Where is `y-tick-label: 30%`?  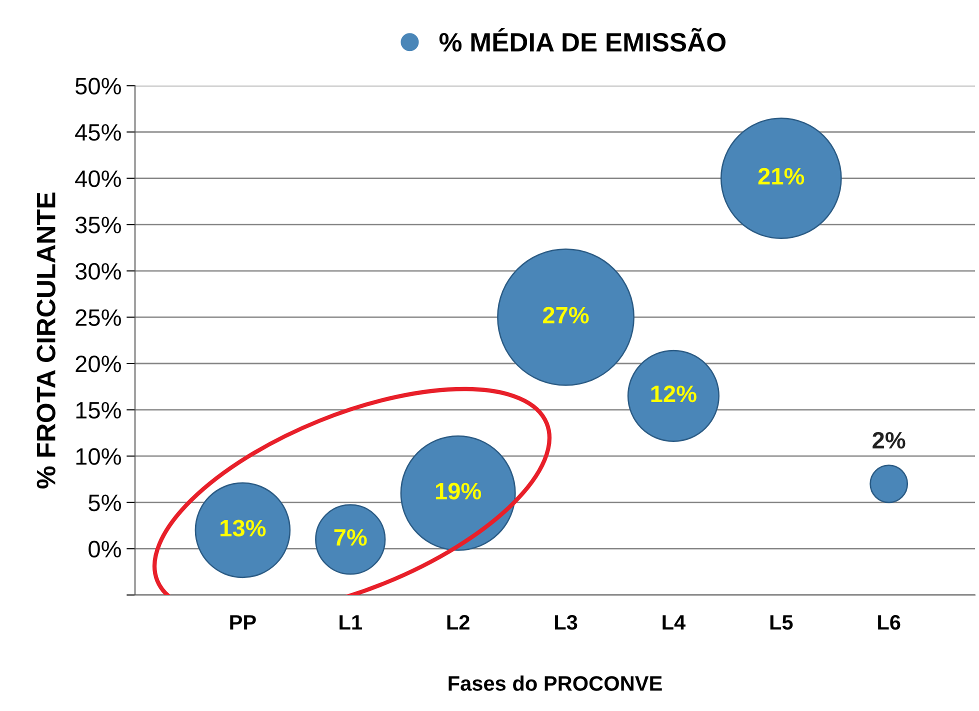 y-tick-label: 30% is located at coordinates (98, 271).